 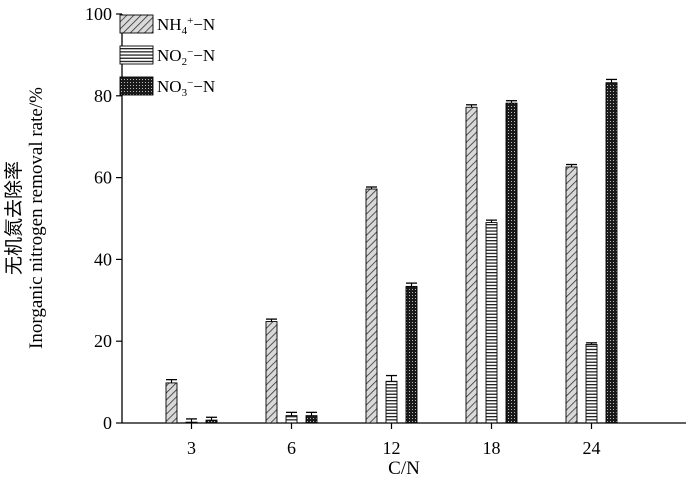 I want to click on x-tick-label: 18, so click(x=492, y=448).